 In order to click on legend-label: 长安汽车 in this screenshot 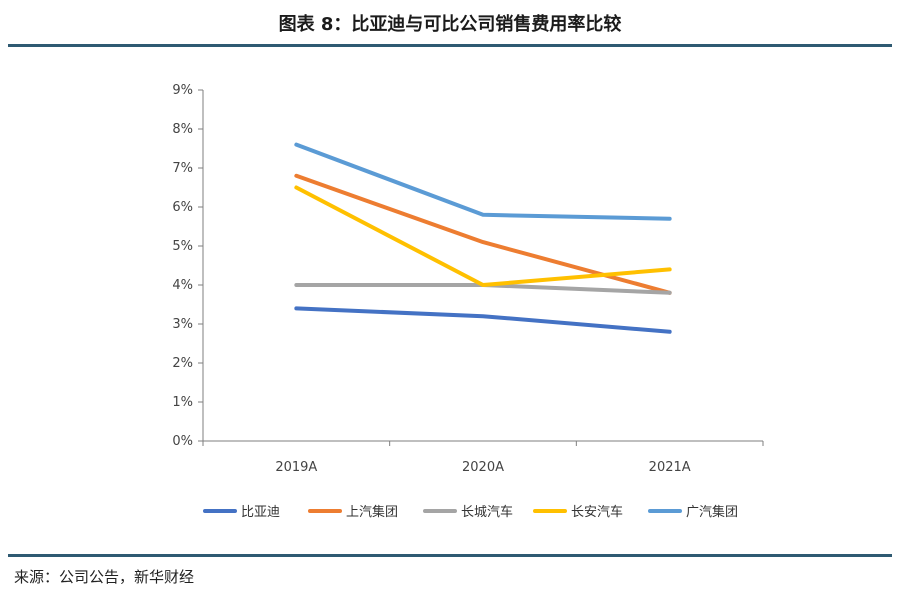, I will do `click(597, 512)`.